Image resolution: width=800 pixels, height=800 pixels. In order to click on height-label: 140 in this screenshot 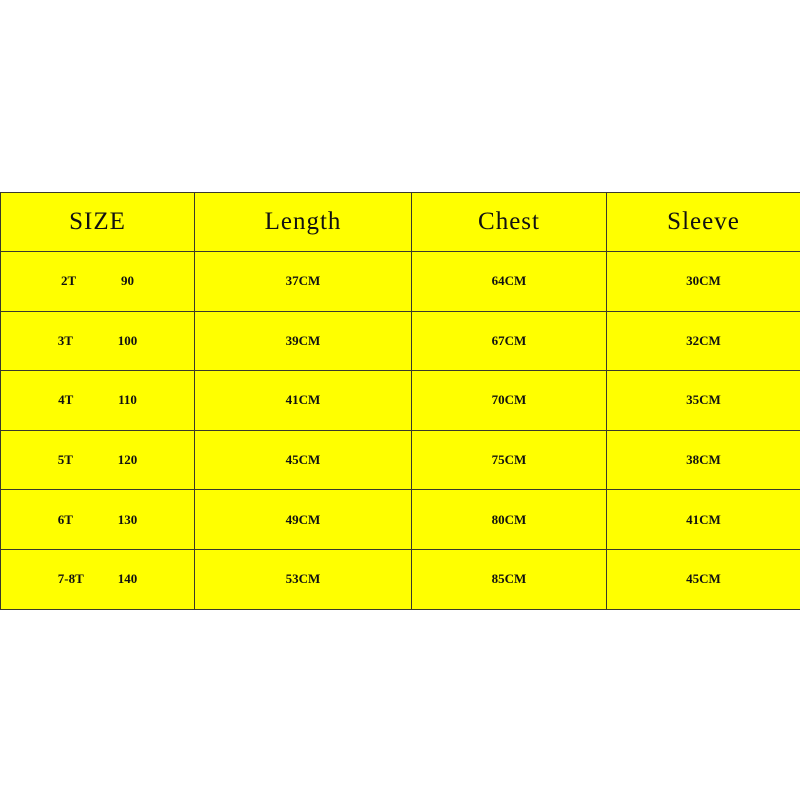, I will do `click(127, 579)`.